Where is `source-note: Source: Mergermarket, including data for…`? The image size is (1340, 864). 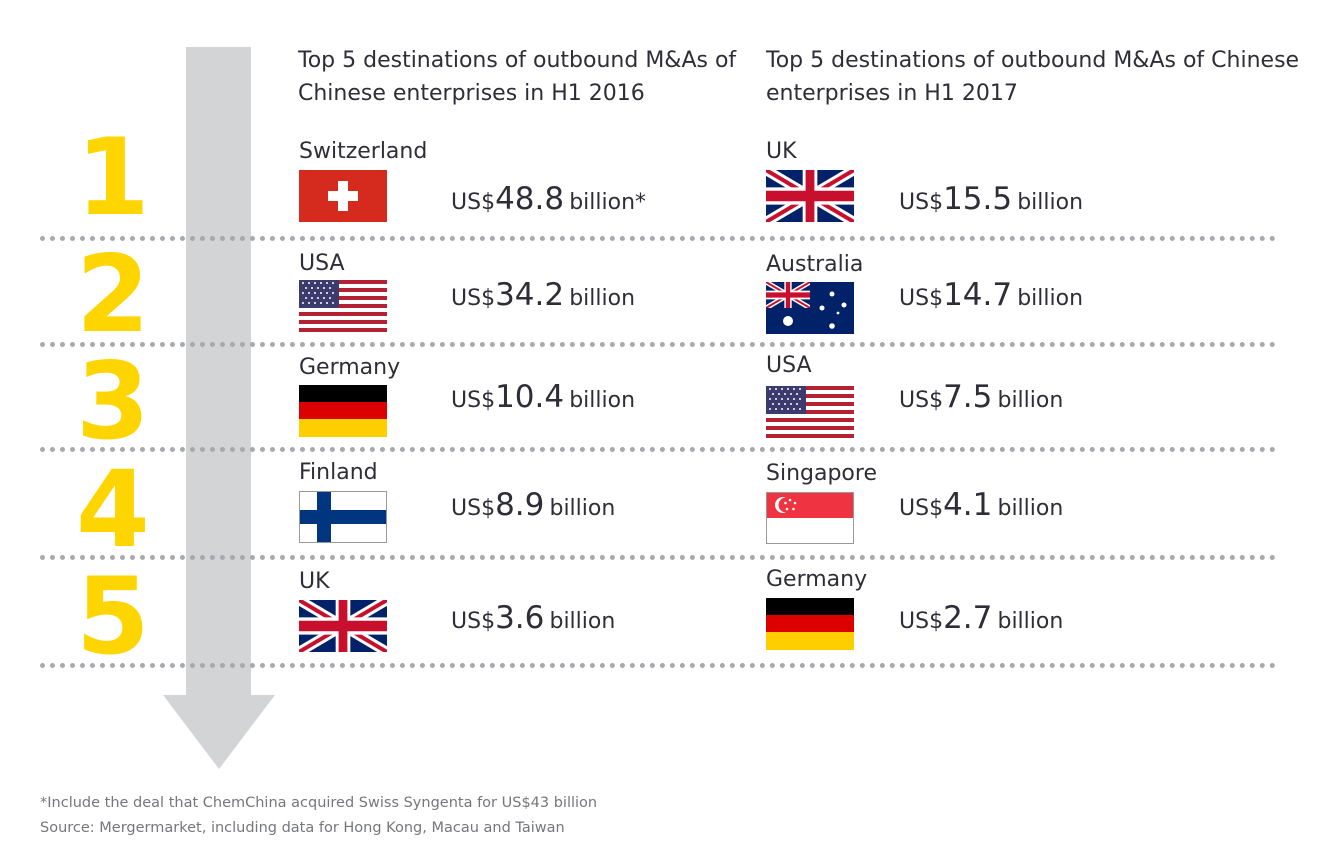
source-note: Source: Mergermarket, including data for… is located at coordinates (302, 828).